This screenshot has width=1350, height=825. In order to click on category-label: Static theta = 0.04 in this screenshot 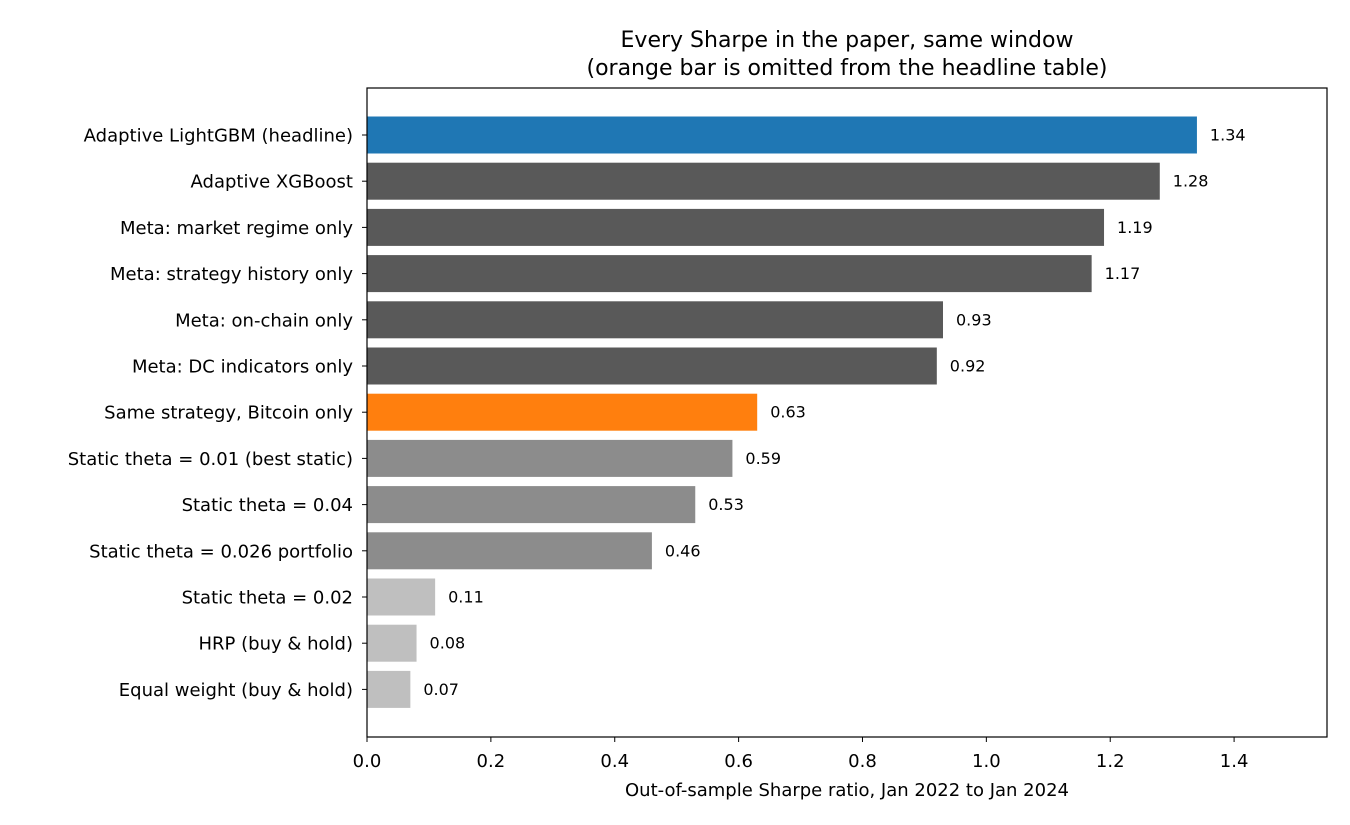, I will do `click(267, 505)`.